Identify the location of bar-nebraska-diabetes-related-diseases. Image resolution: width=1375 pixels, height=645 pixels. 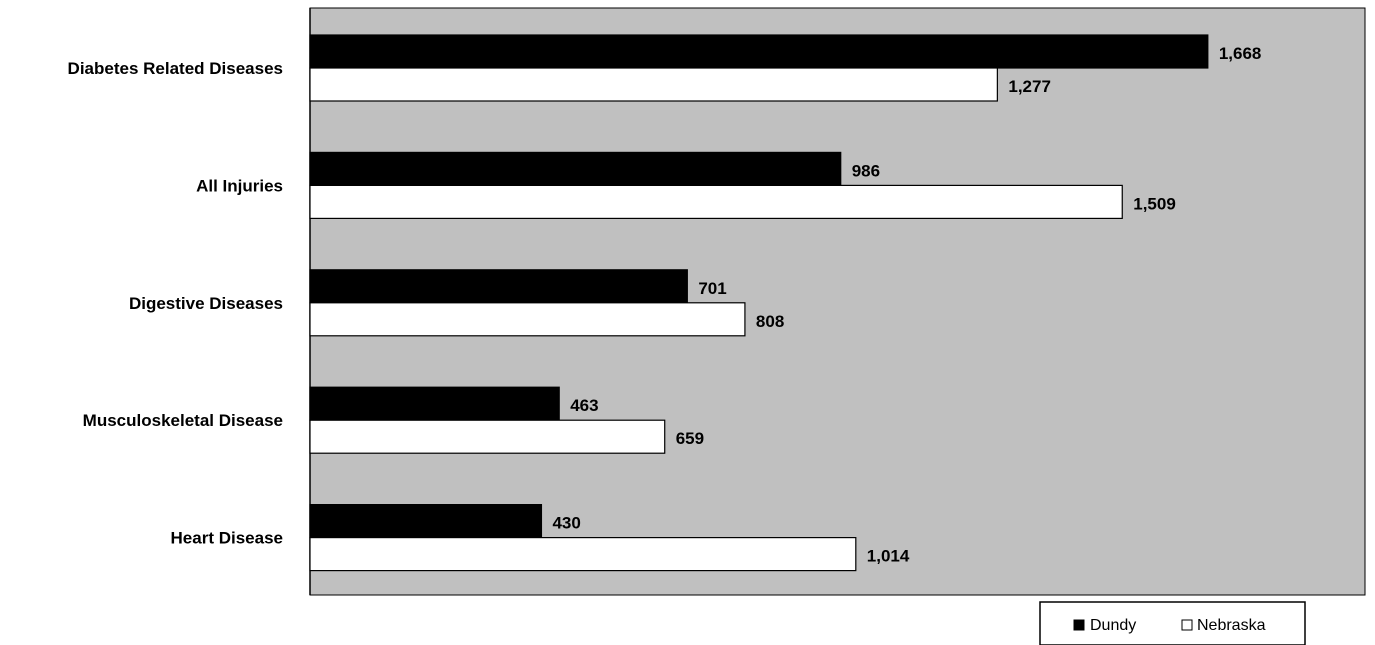
(653, 84).